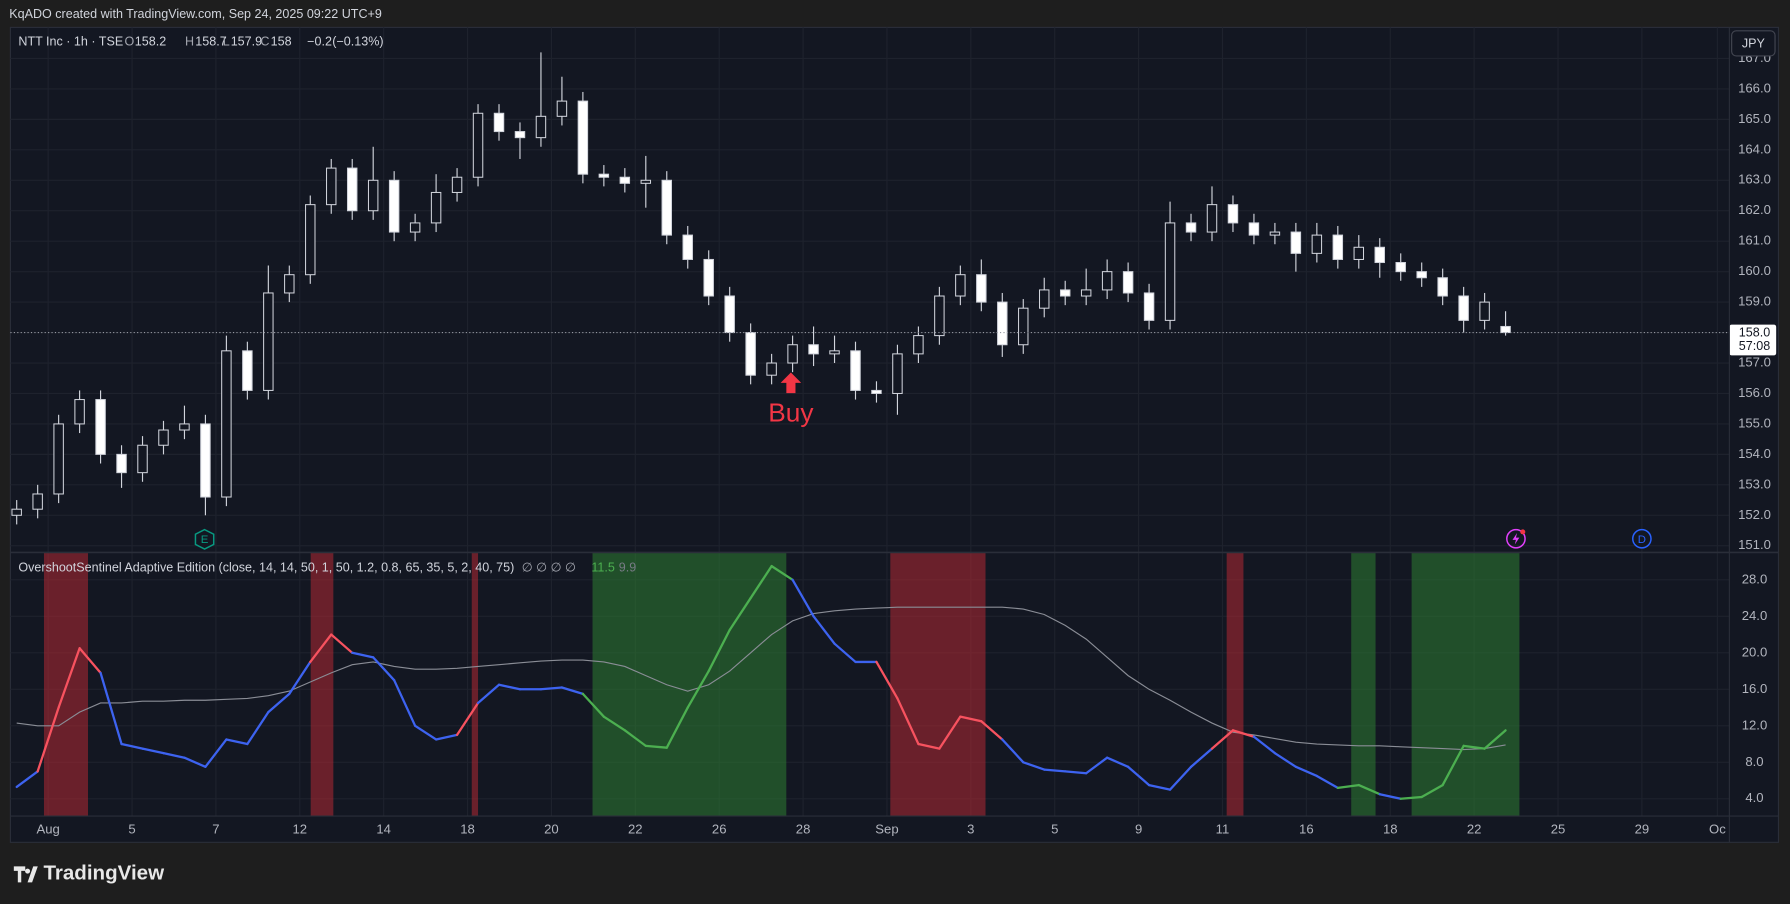 Image resolution: width=1790 pixels, height=904 pixels. I want to click on y-tick-label: 16.0, so click(1755, 688).